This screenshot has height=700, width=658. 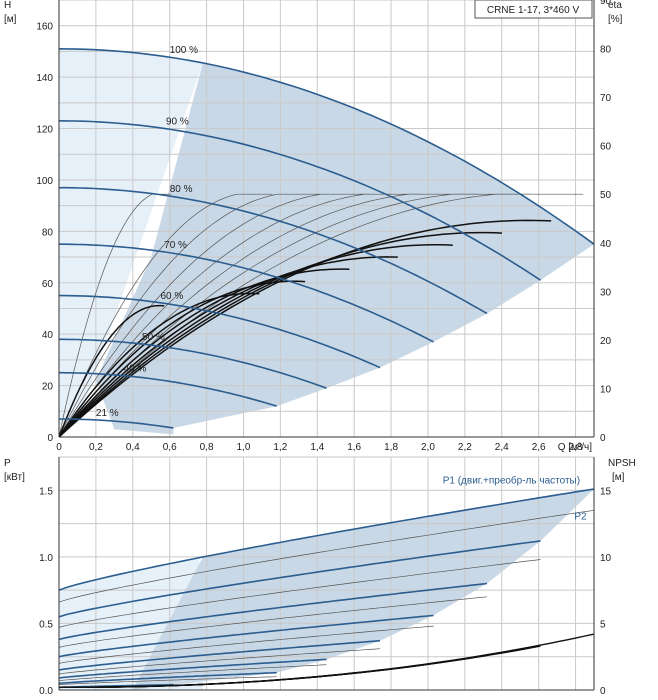 I want to click on p-axis-title: P, so click(x=7, y=463).